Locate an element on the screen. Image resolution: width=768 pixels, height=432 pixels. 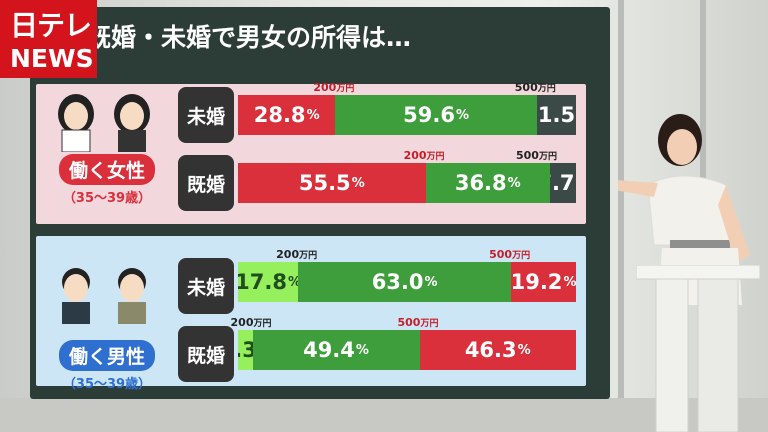
low-segment: 28.8% is located at coordinates (287, 115).